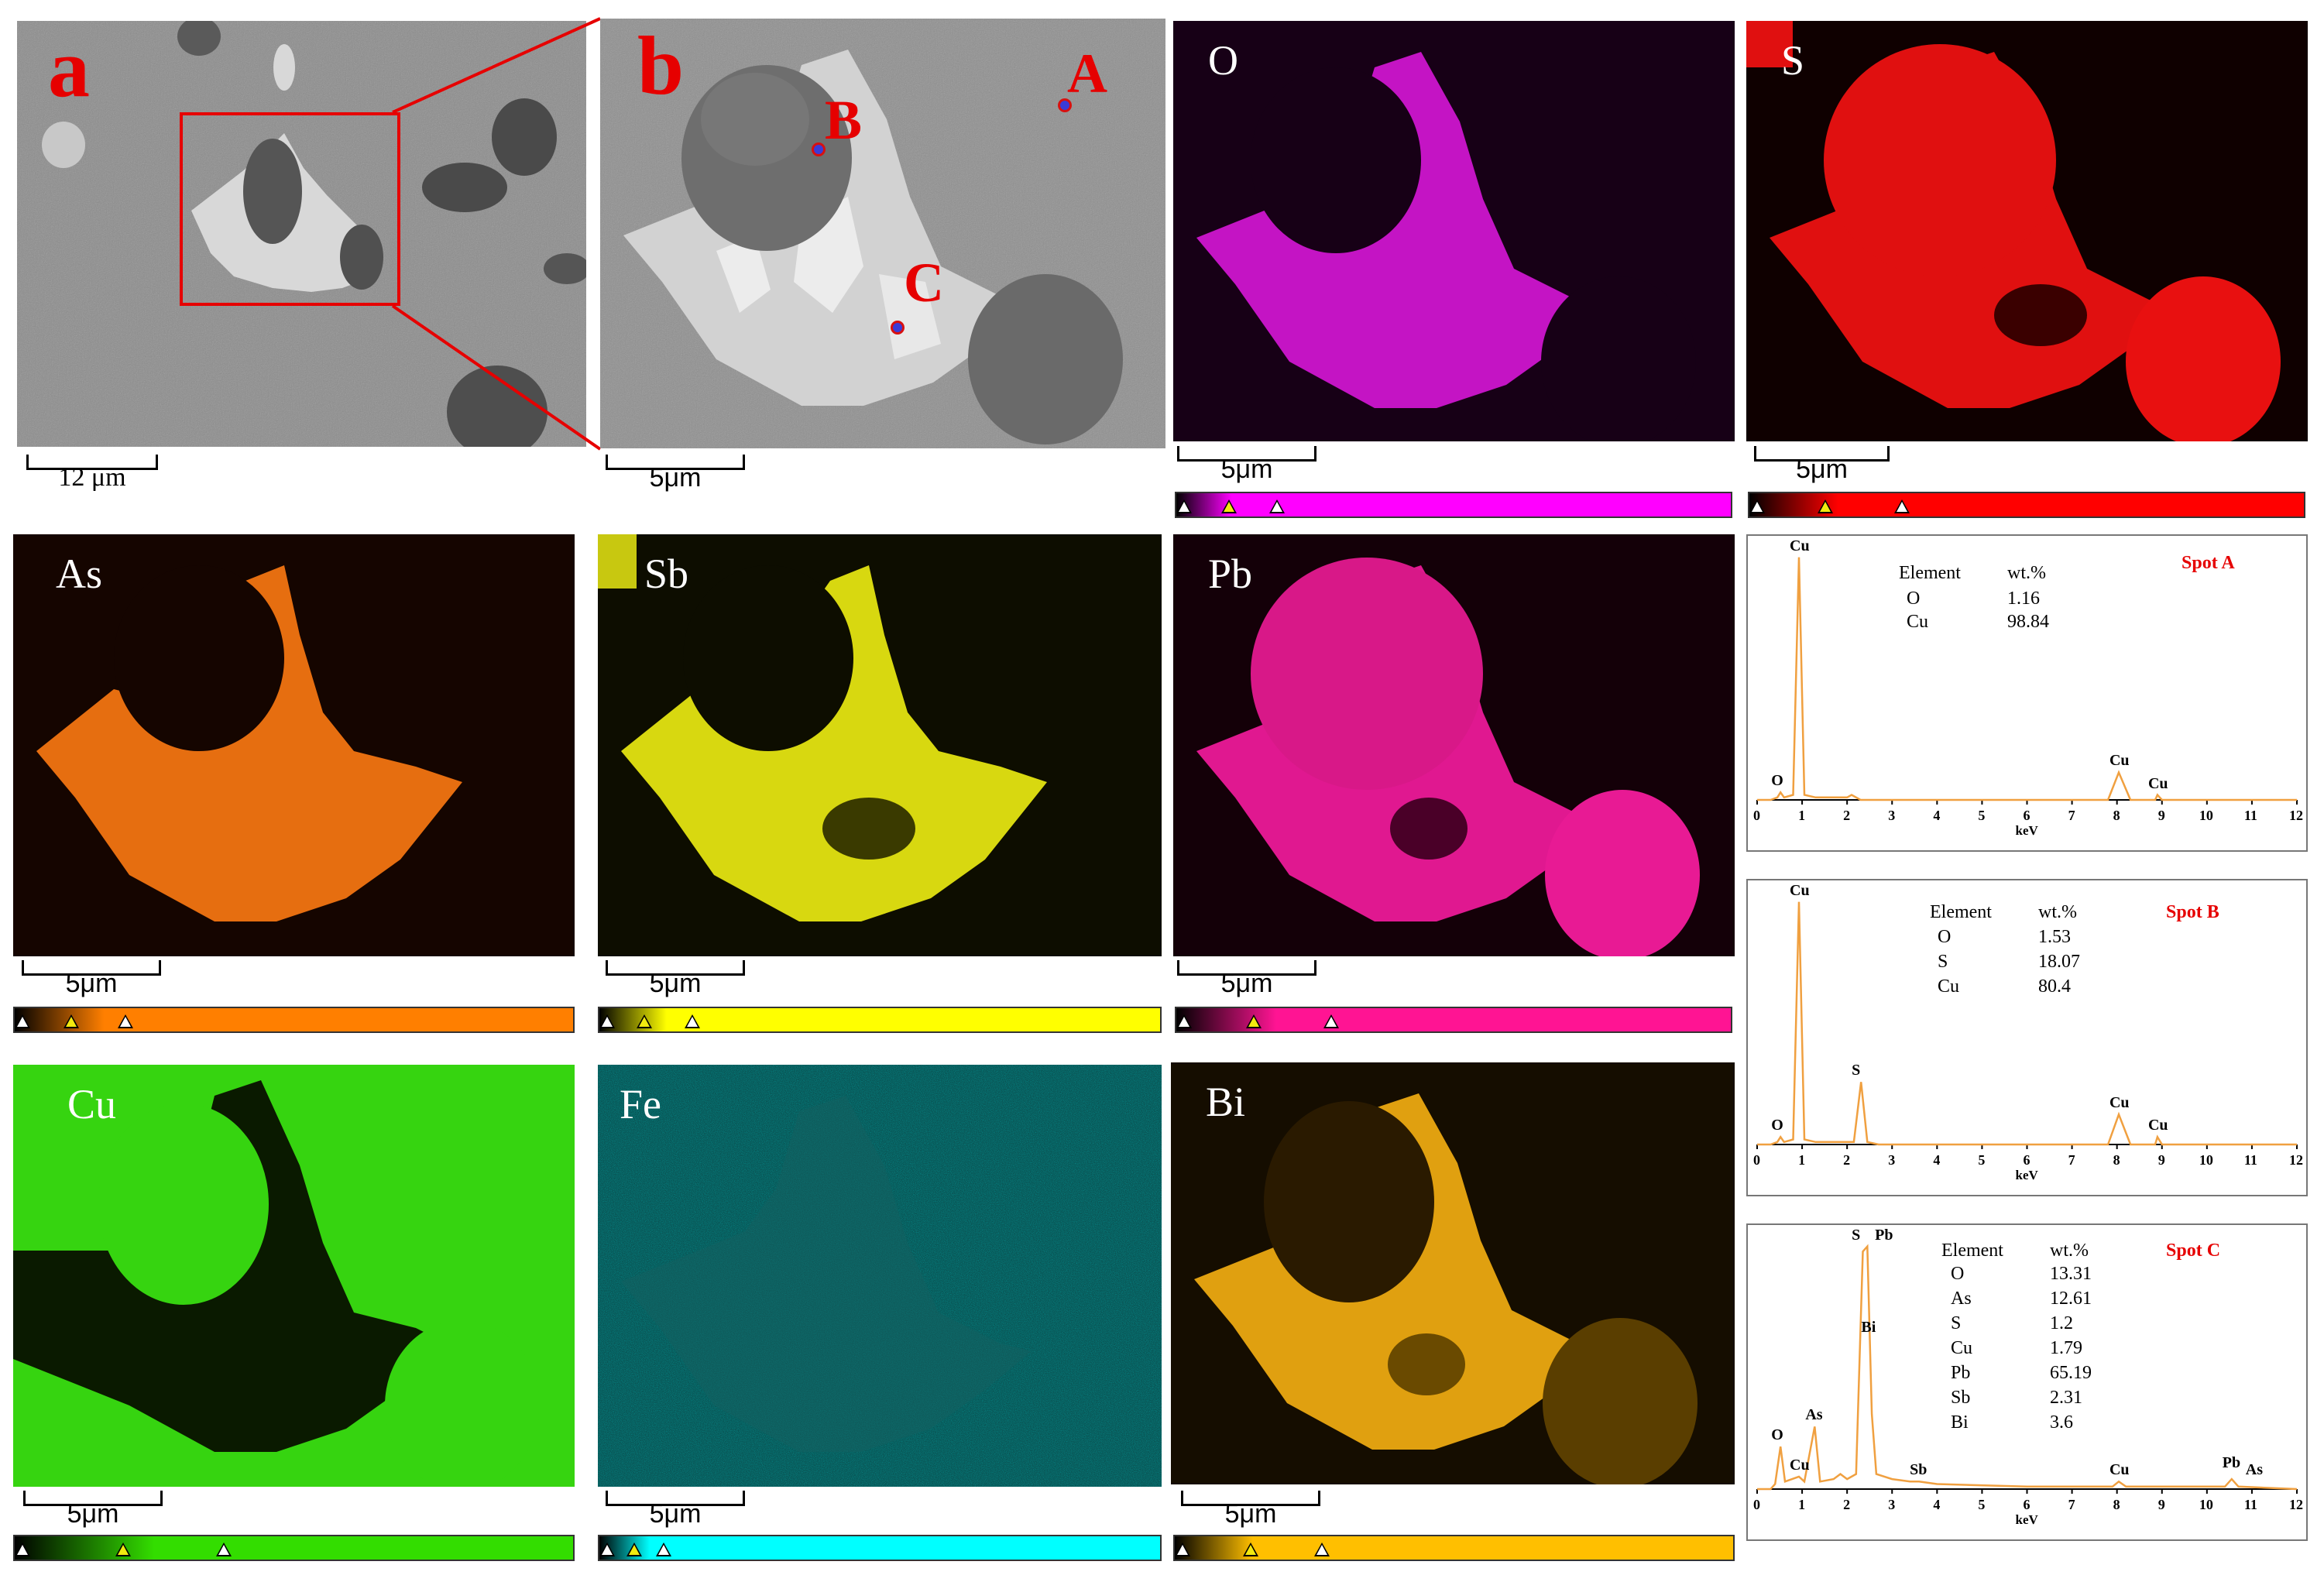 The width and height of the screenshot is (2324, 1582). Describe the element at coordinates (1246, 983) in the screenshot. I see `scale-label-pb: 5μm` at that location.